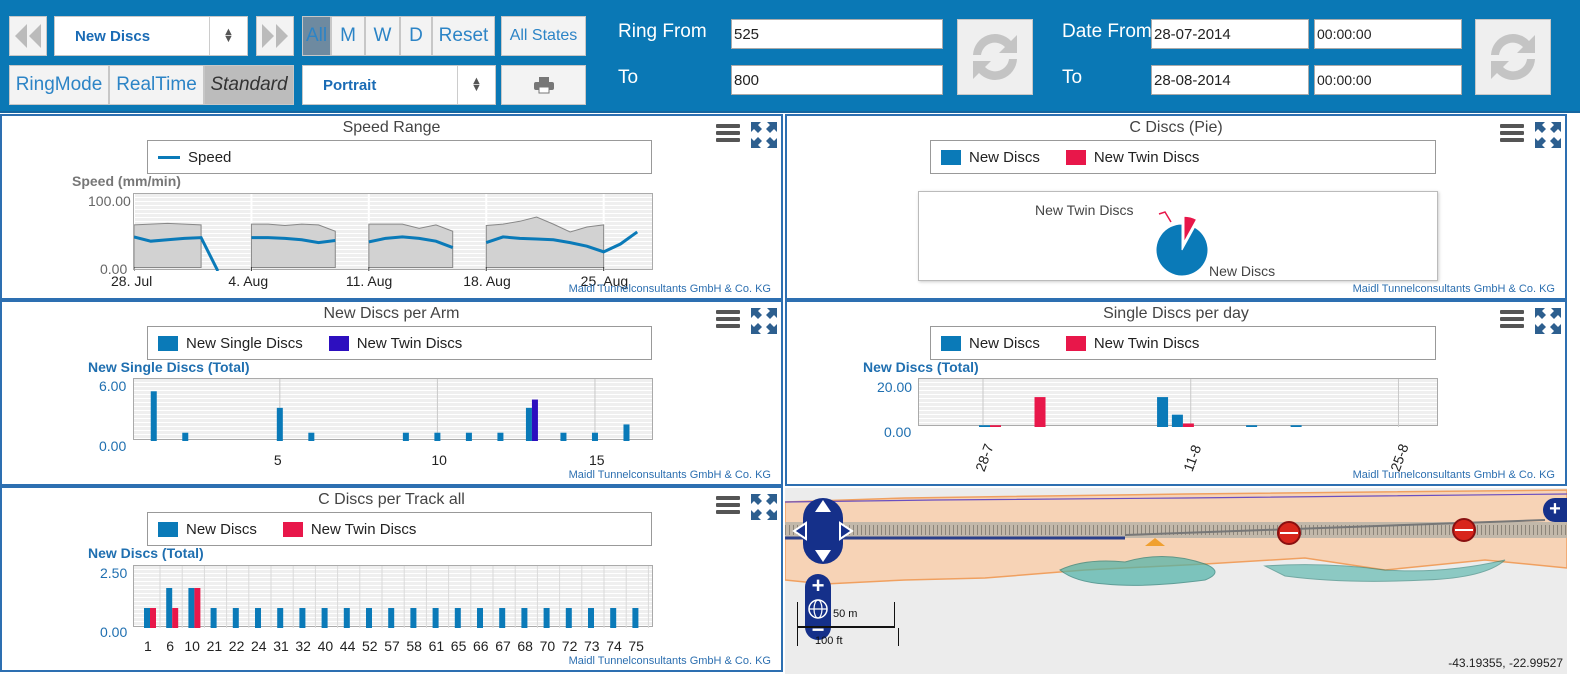 The image size is (1580, 676). I want to click on x-tick-label: 58, so click(414, 646).